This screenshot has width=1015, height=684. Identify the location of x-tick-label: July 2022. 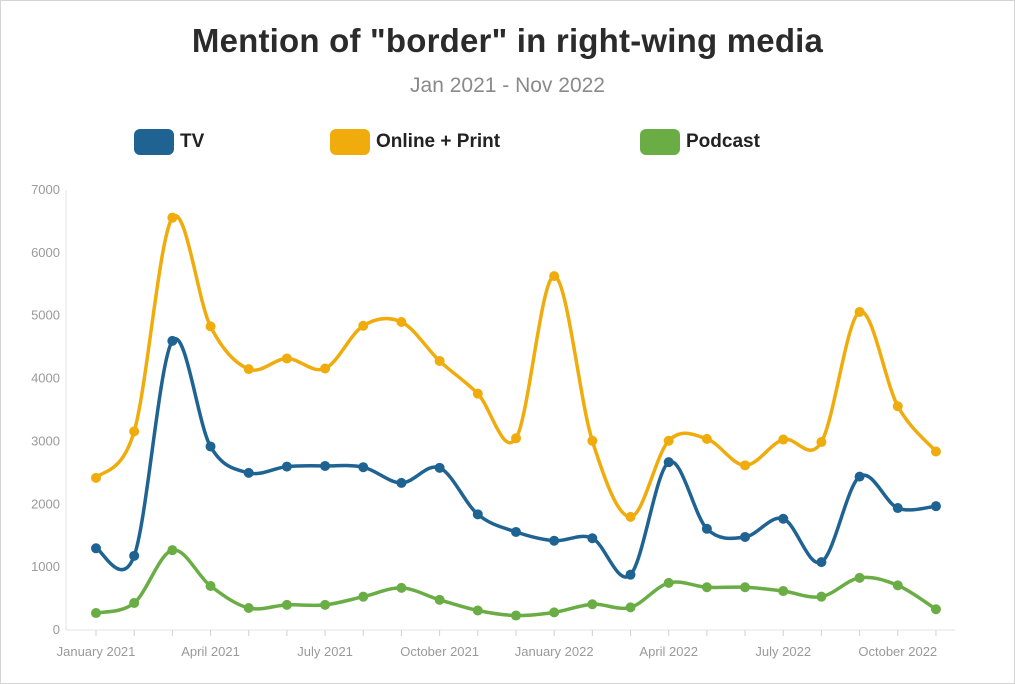
(783, 651).